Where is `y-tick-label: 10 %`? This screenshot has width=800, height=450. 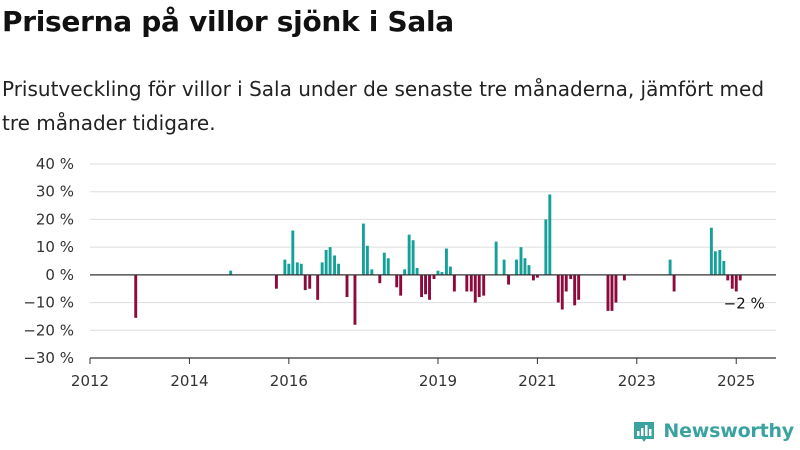 y-tick-label: 10 % is located at coordinates (55, 247).